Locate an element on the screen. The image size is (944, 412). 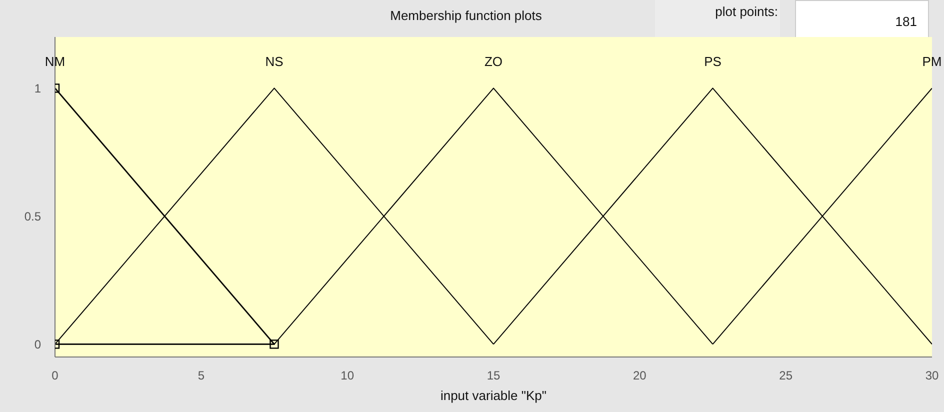
x-tick-label: 30 is located at coordinates (932, 375).